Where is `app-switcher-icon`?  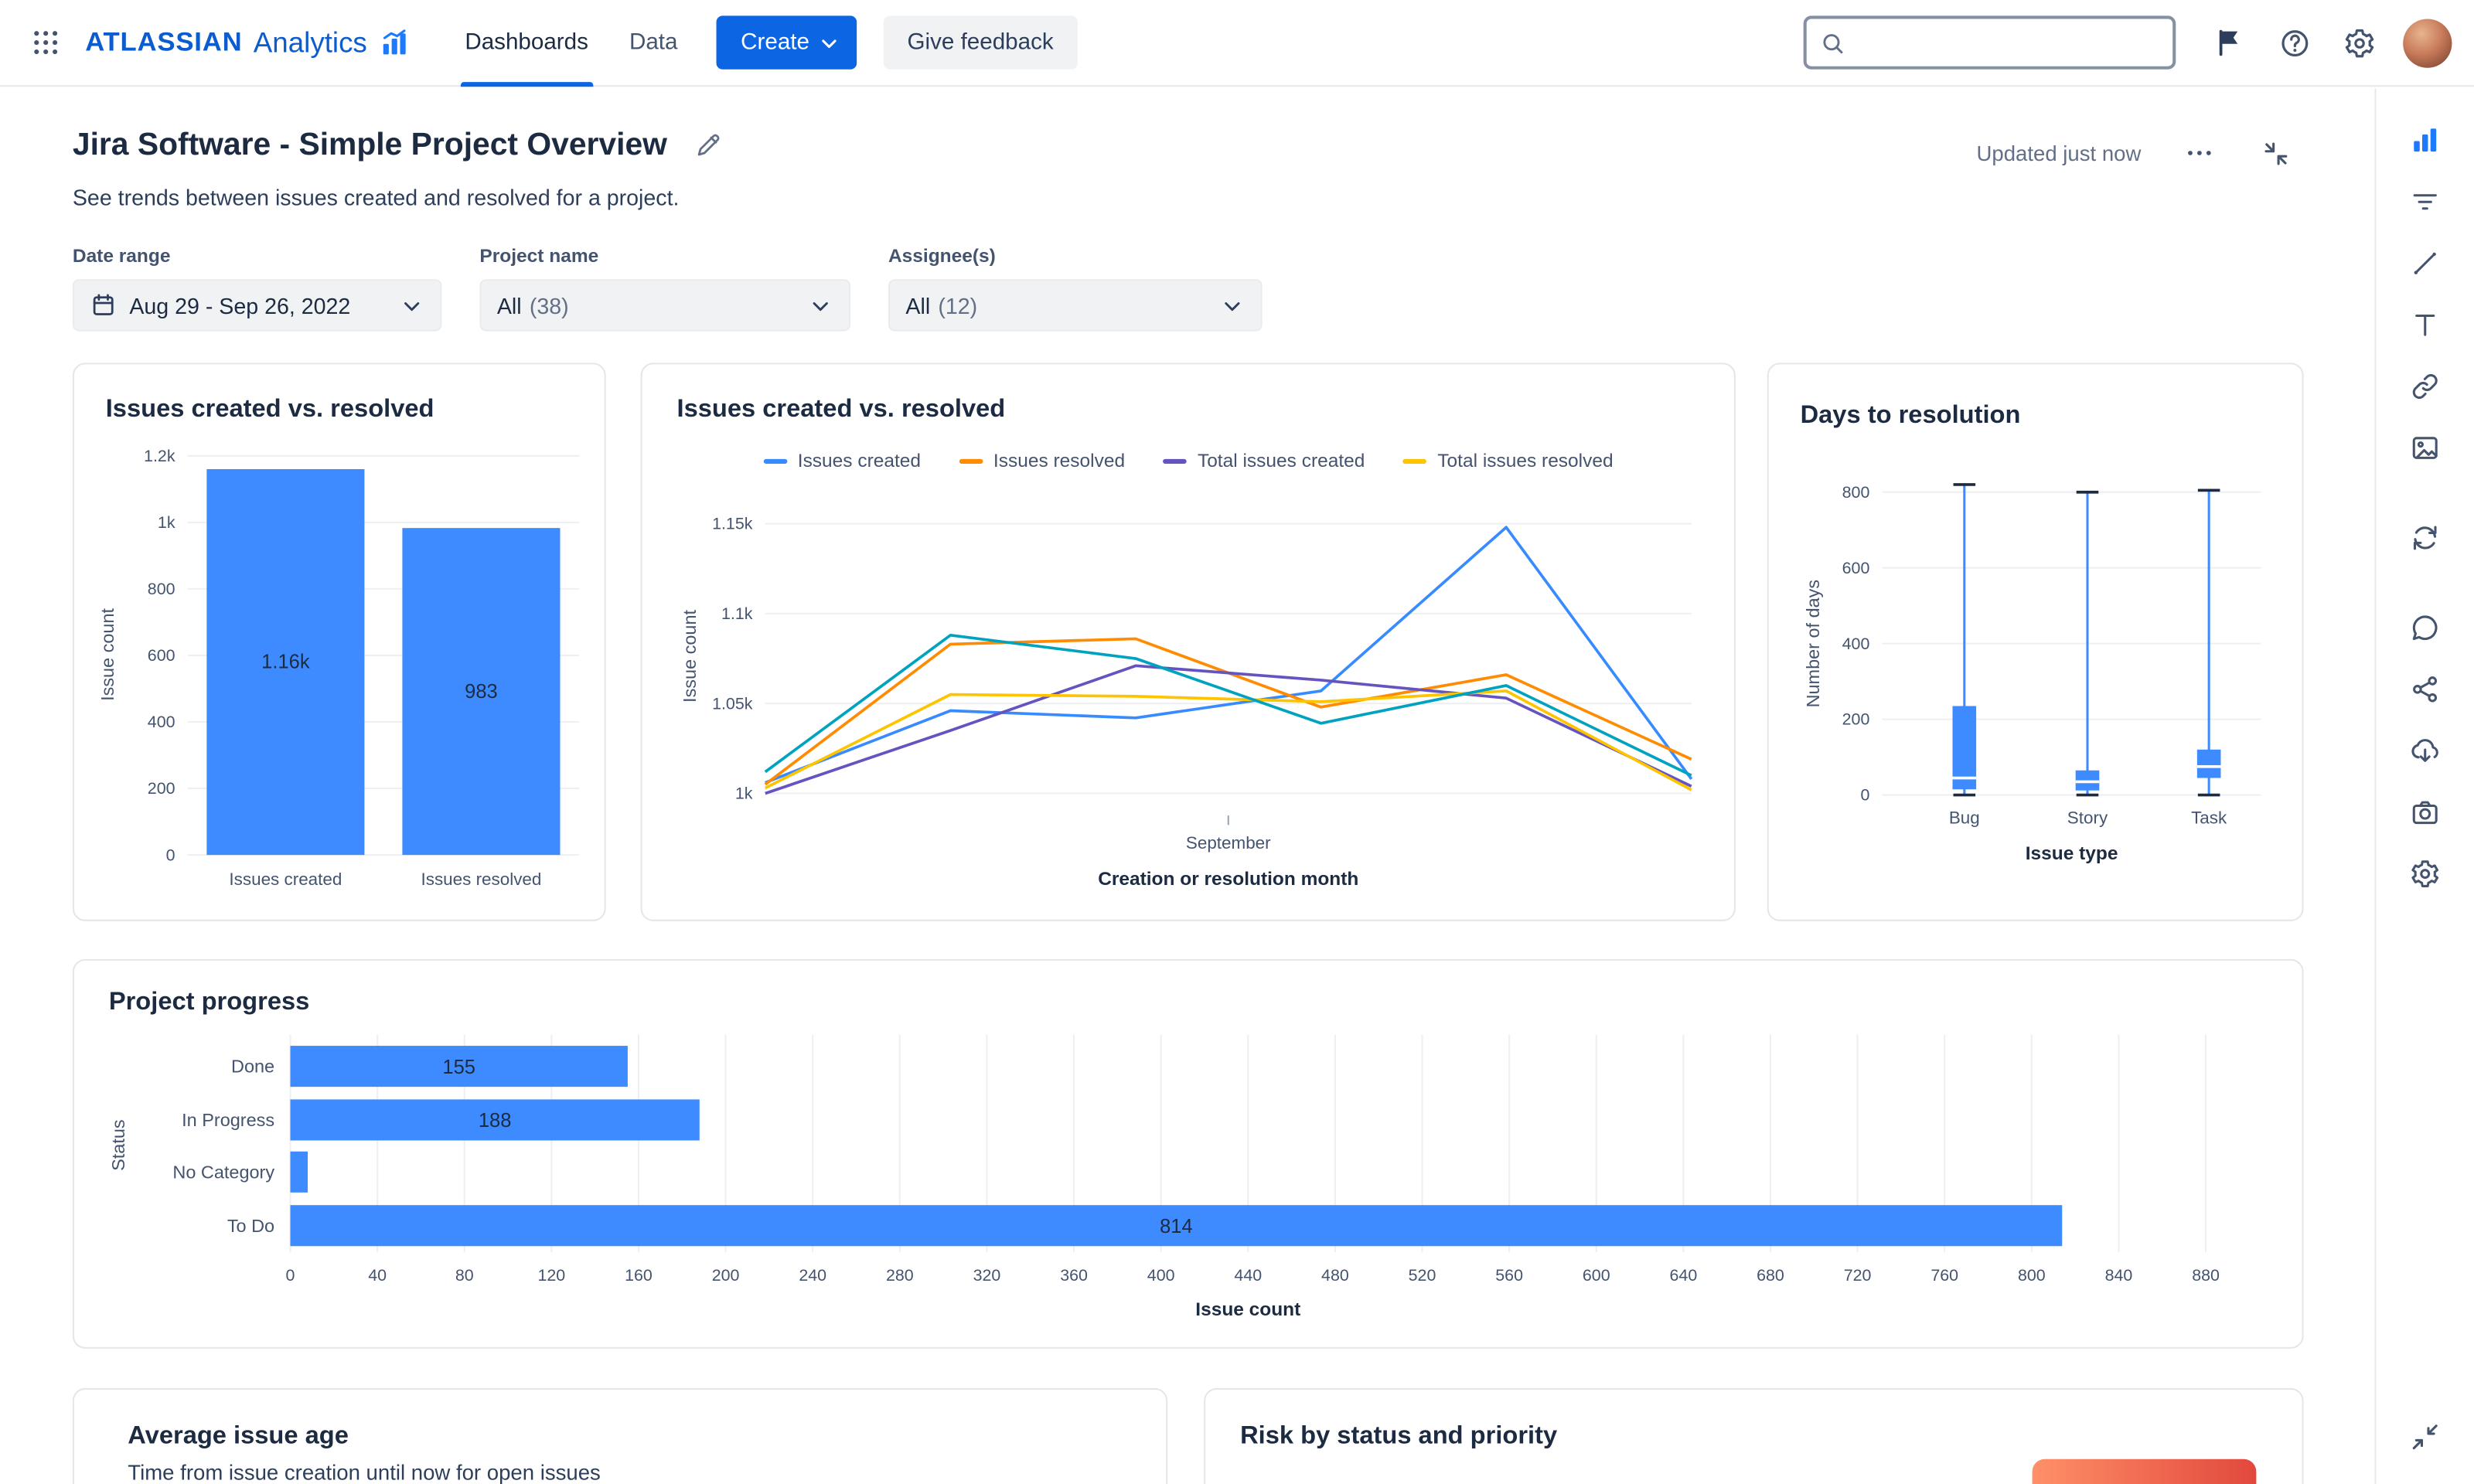 app-switcher-icon is located at coordinates (45, 42).